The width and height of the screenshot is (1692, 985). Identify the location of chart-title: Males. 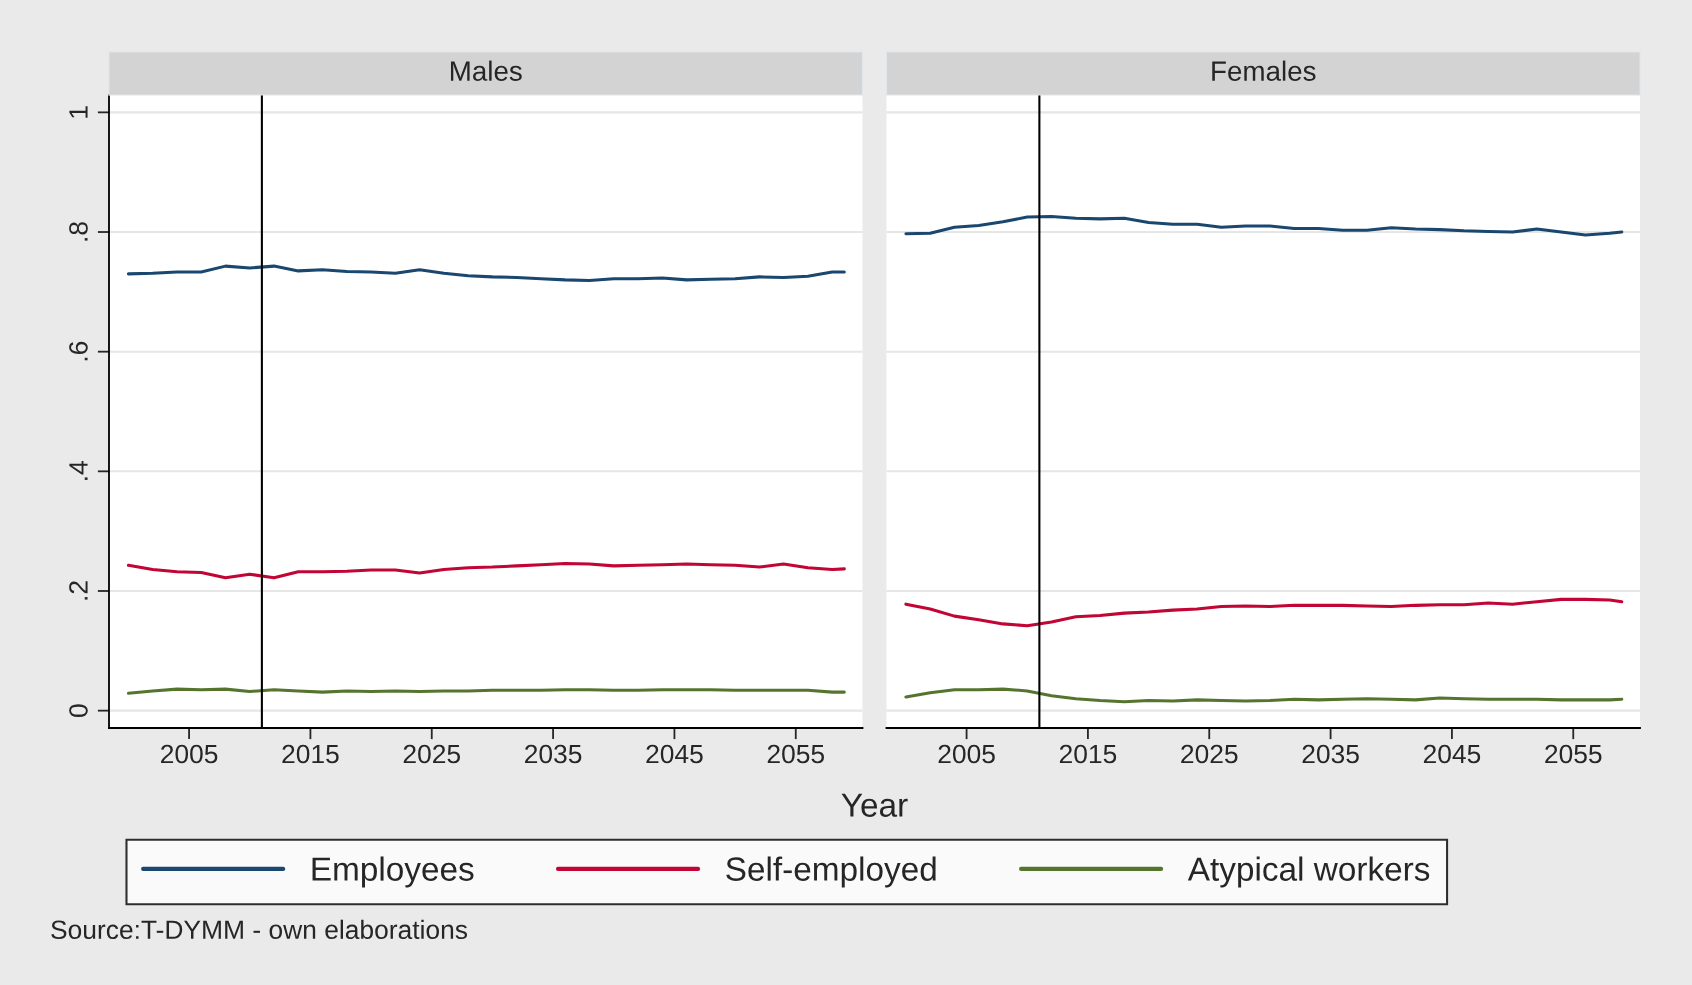
(486, 70).